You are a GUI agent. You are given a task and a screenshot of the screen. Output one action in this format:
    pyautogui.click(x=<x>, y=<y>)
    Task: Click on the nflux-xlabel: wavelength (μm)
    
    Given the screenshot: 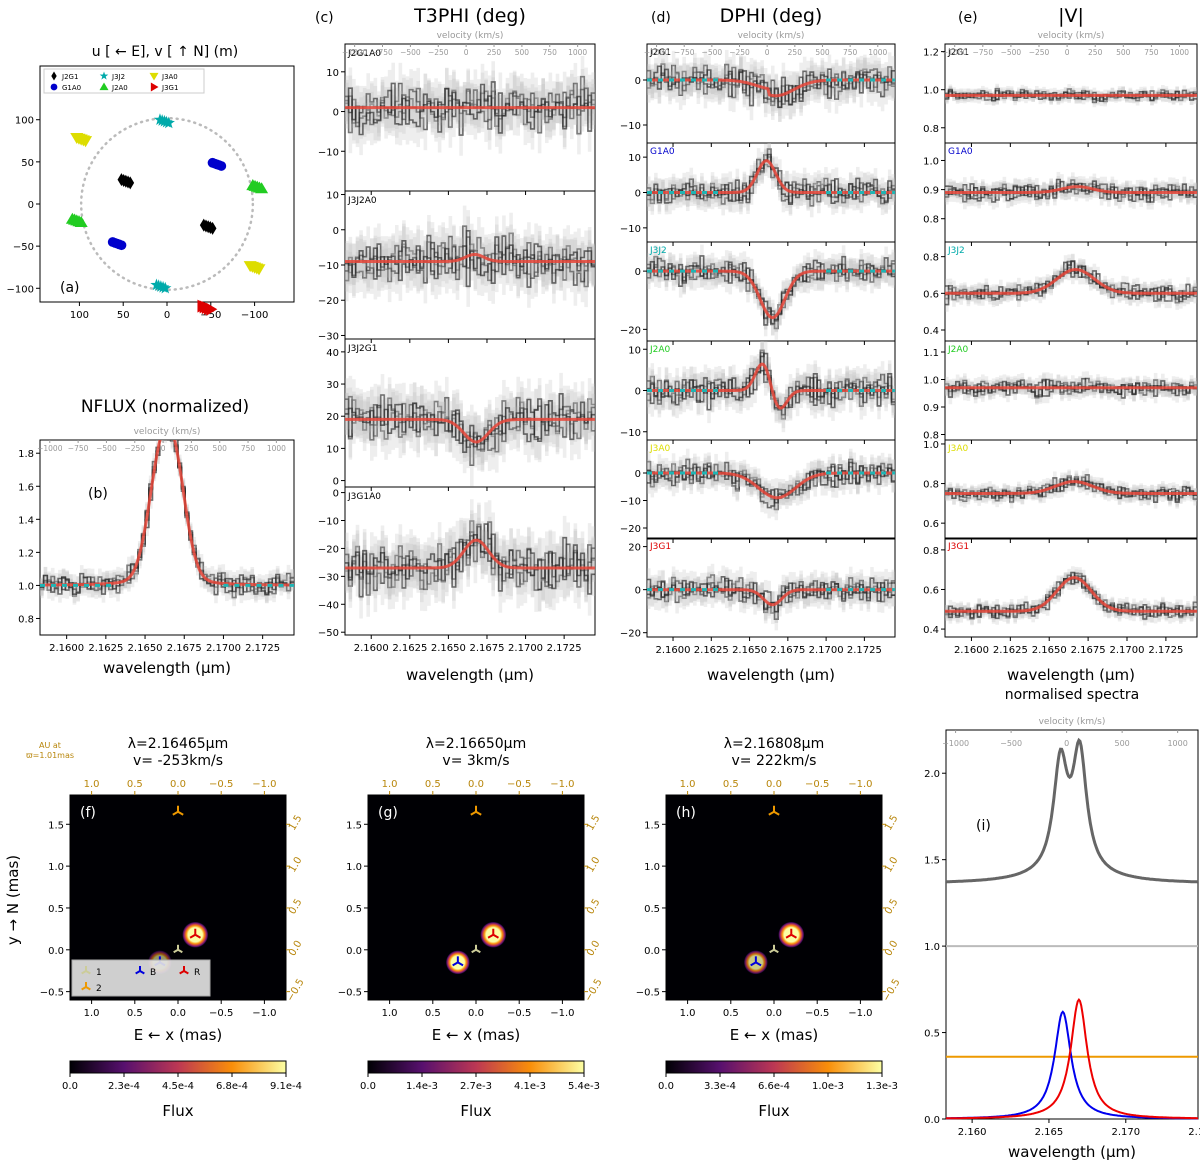 What is the action you would take?
    pyautogui.click(x=167, y=668)
    